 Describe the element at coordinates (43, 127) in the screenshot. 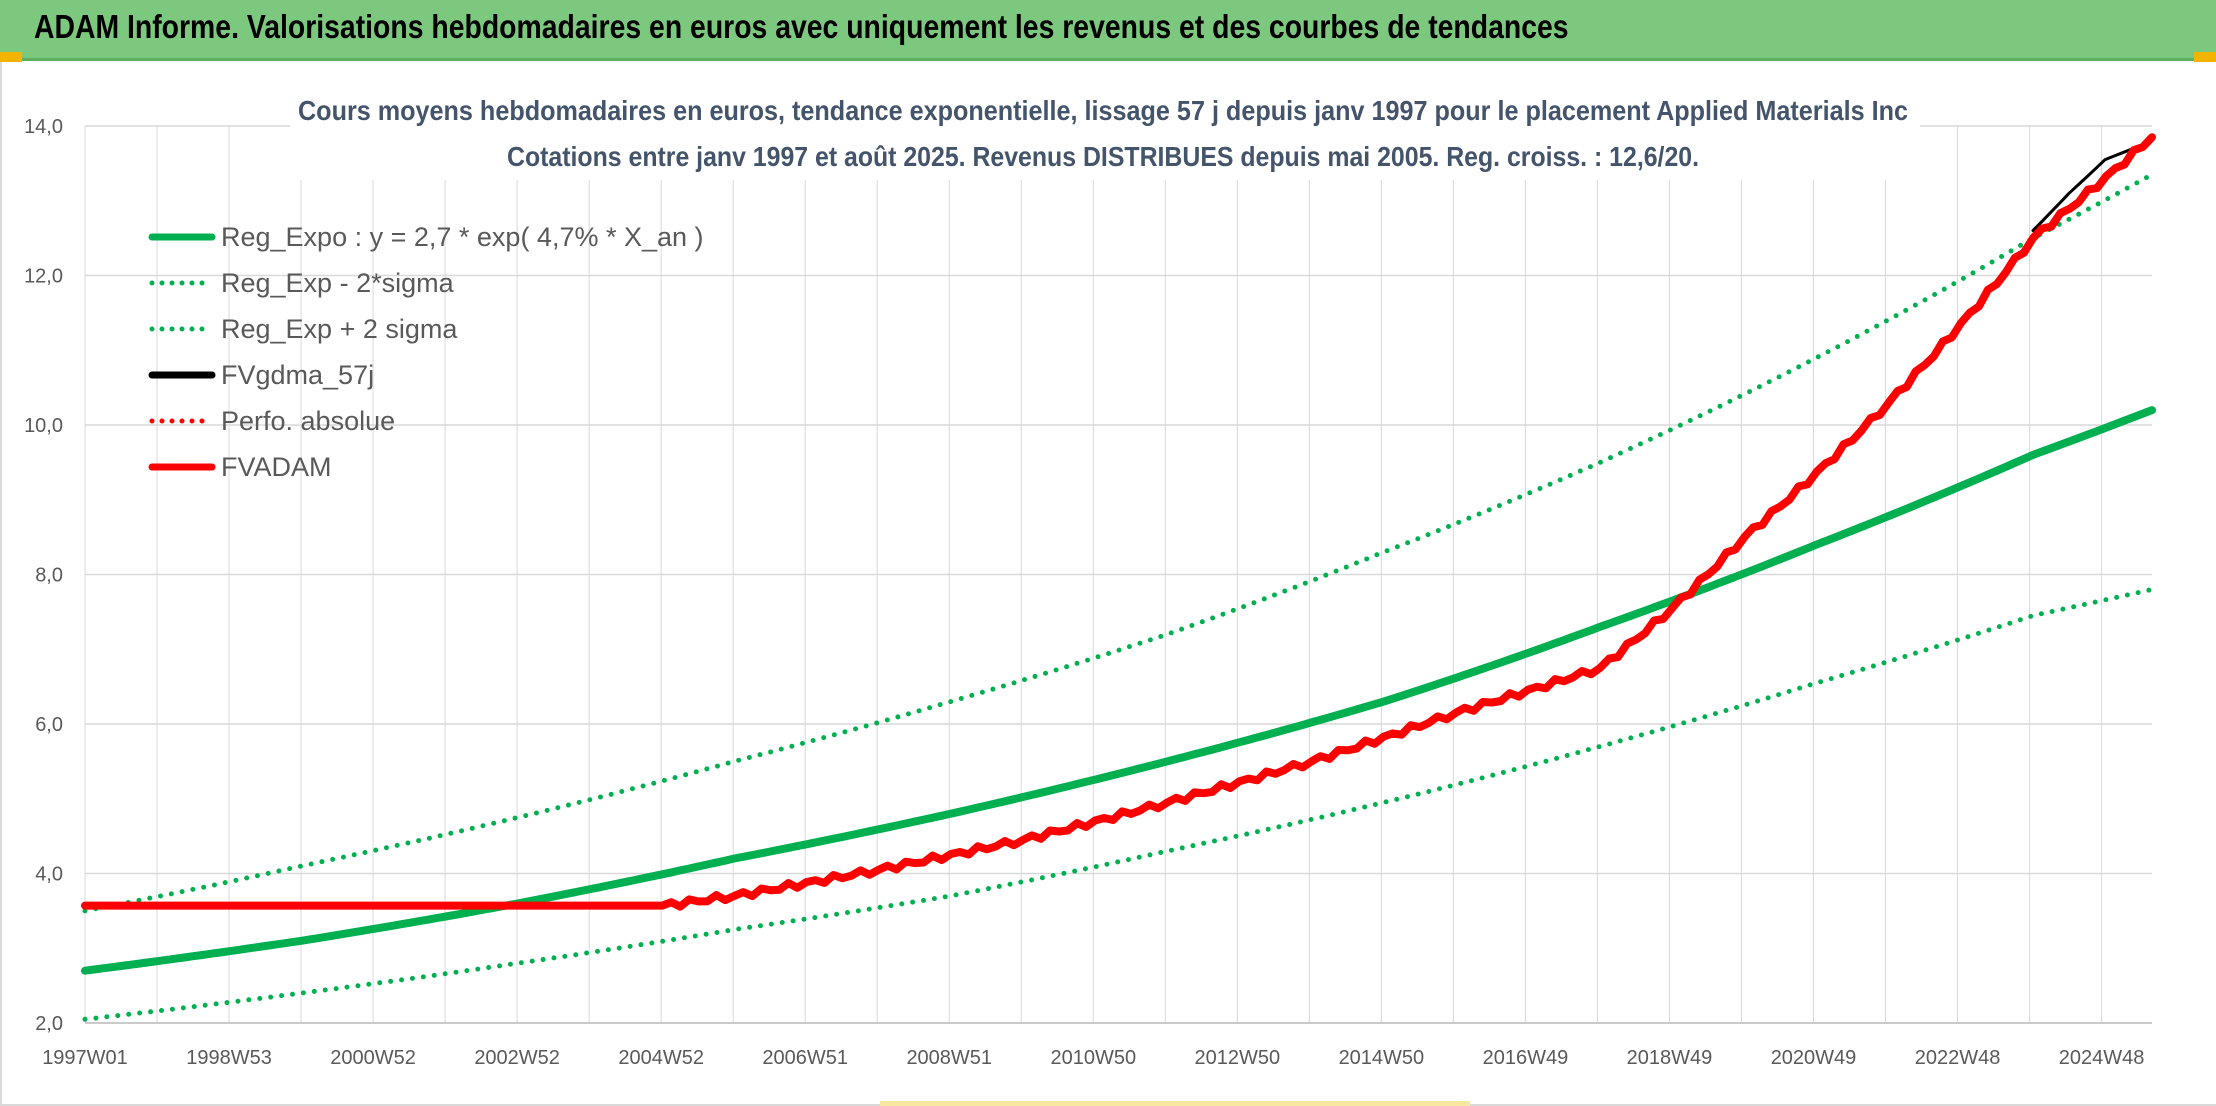

I see `y-tick-label: 14,0` at that location.